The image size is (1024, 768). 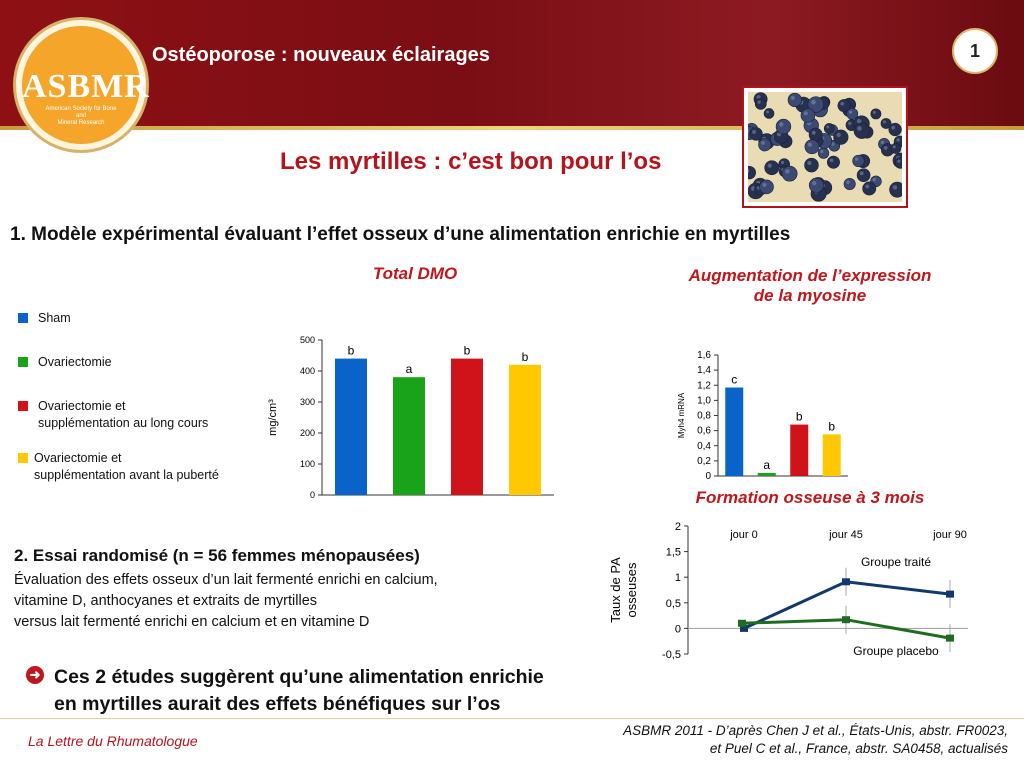 I want to click on y-tick-label: -0,5, so click(x=671, y=655).